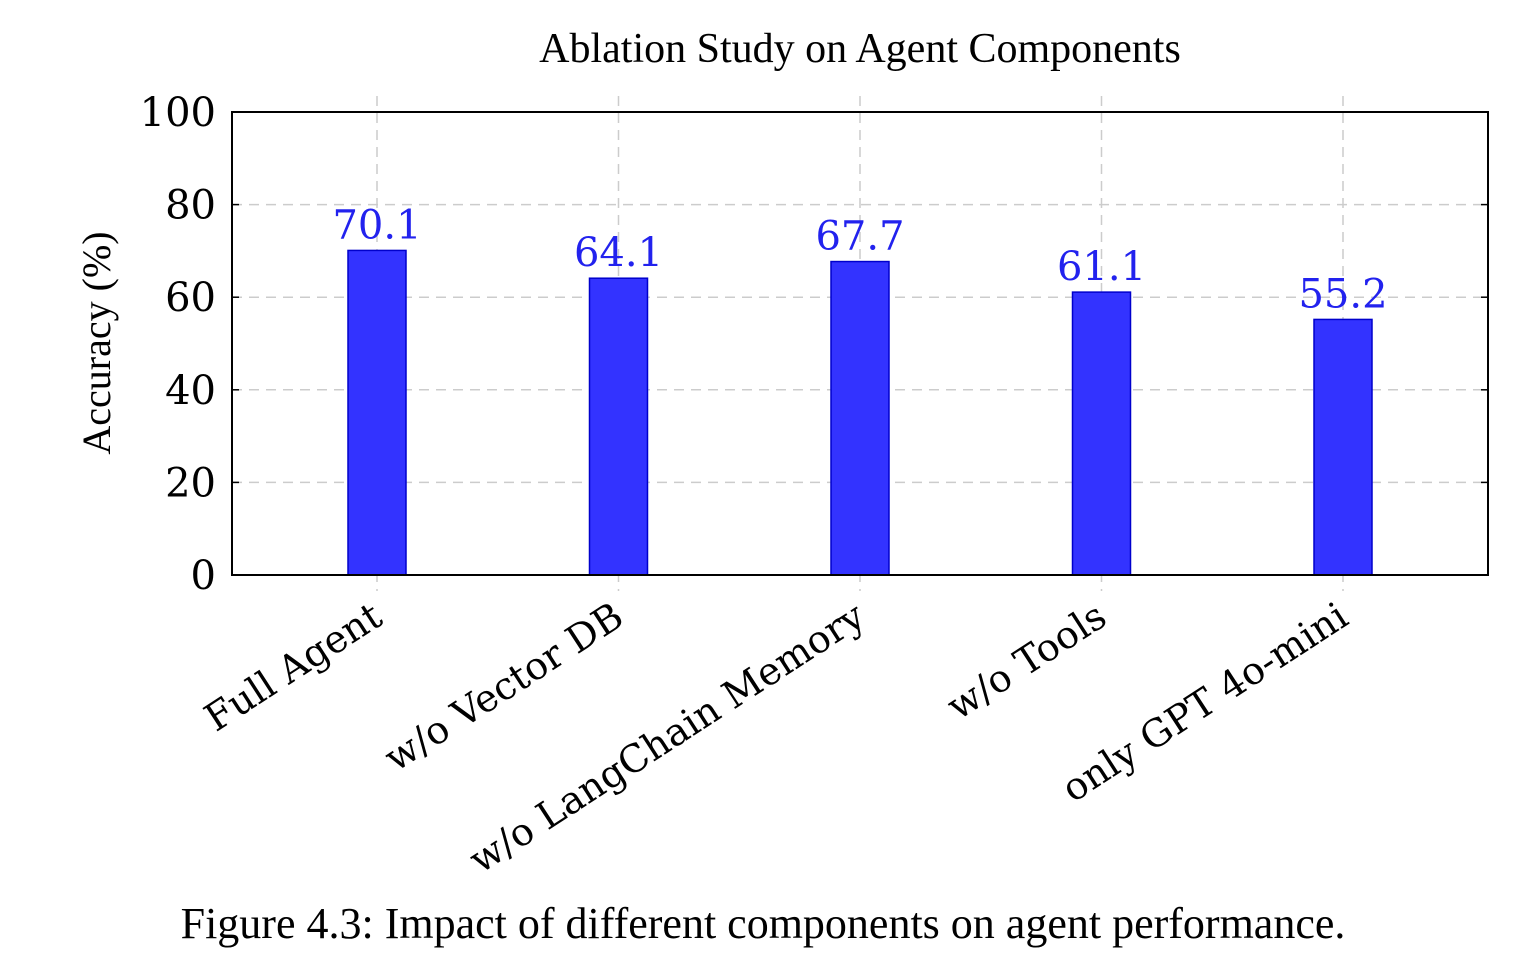 Image resolution: width=1526 pixels, height=972 pixels. Describe the element at coordinates (1101, 267) in the screenshot. I see `value-label: 61.1` at that location.